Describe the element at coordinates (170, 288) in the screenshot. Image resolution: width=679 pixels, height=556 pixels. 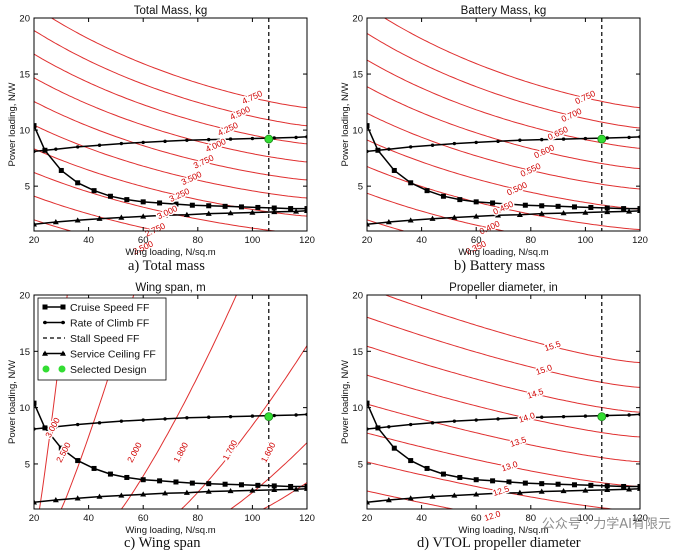
I see `chart-title: Wing span, m` at that location.